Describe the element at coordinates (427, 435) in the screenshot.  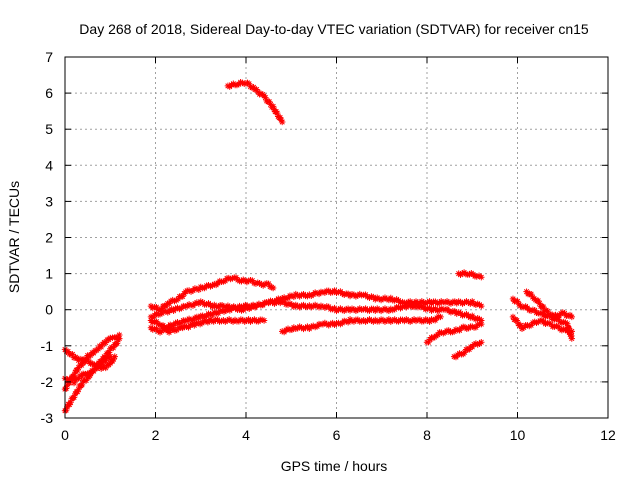
I see `x-tick-label: 8` at that location.